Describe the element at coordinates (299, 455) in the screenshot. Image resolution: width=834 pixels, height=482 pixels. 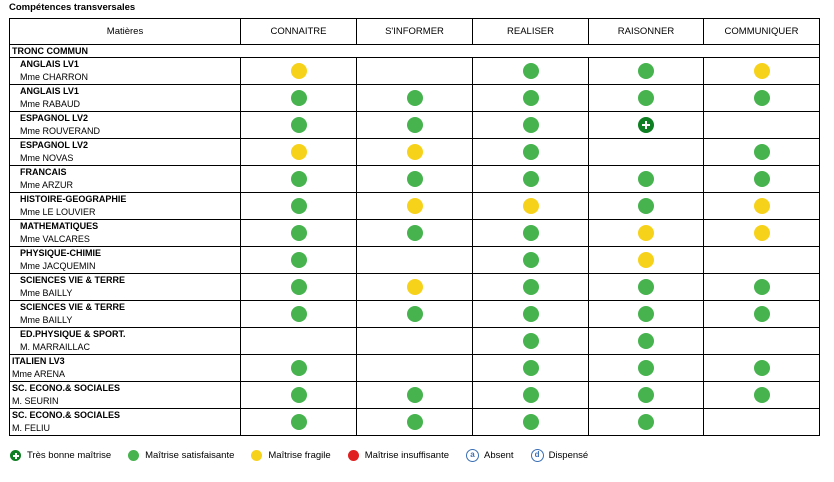
I see `legend-label: Maîtrise fragile` at that location.